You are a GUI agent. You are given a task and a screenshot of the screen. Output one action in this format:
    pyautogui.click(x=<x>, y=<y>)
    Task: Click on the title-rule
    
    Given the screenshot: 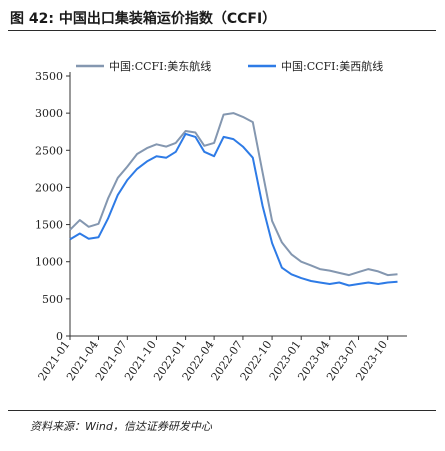 What is the action you would take?
    pyautogui.click(x=222, y=30)
    